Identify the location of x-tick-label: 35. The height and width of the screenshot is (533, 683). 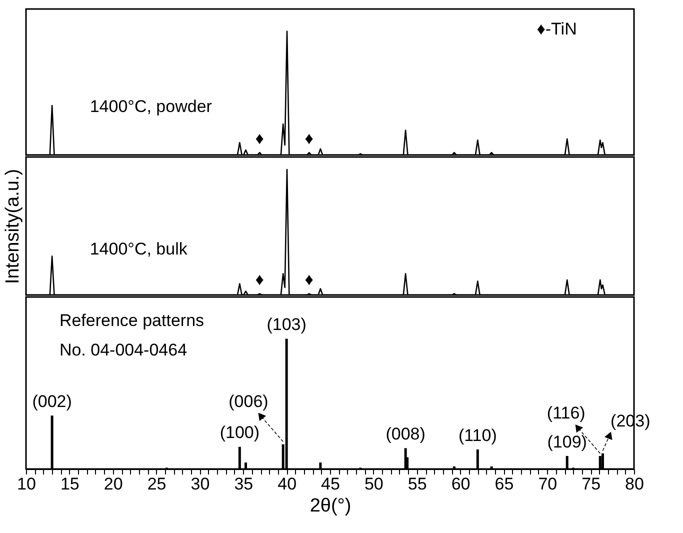
(244, 484).